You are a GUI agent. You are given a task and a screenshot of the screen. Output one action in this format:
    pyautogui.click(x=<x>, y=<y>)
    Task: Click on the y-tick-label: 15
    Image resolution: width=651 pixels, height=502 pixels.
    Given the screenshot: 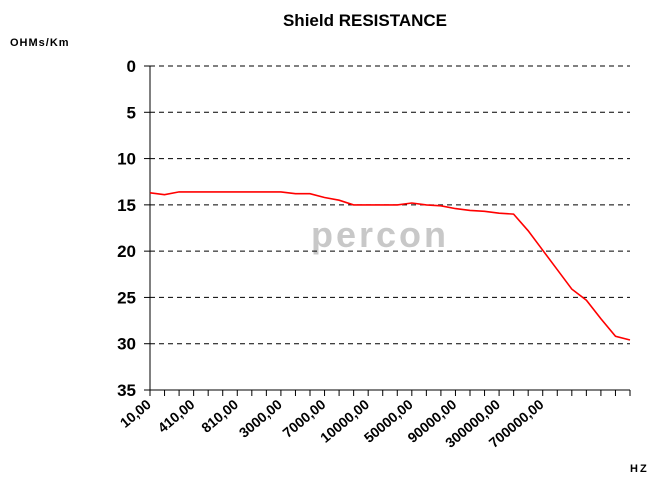 What is the action you would take?
    pyautogui.click(x=126, y=205)
    